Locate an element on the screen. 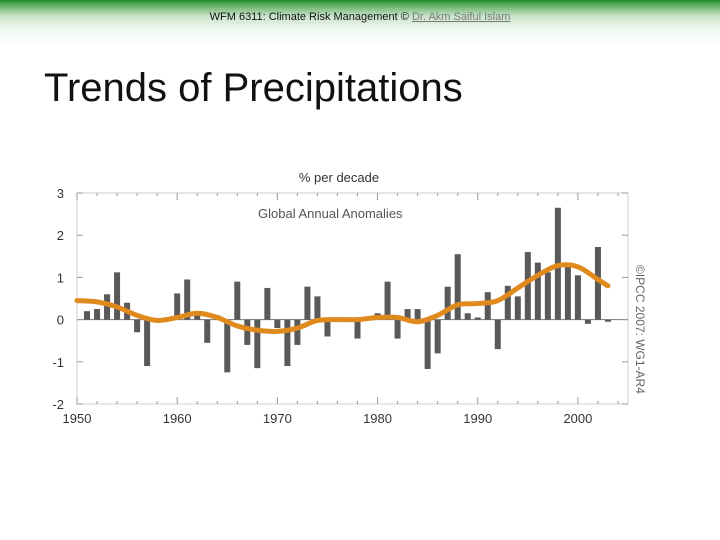  chart-credit: ©IPCC 2007: WG1-AR4 is located at coordinates (640, 329).